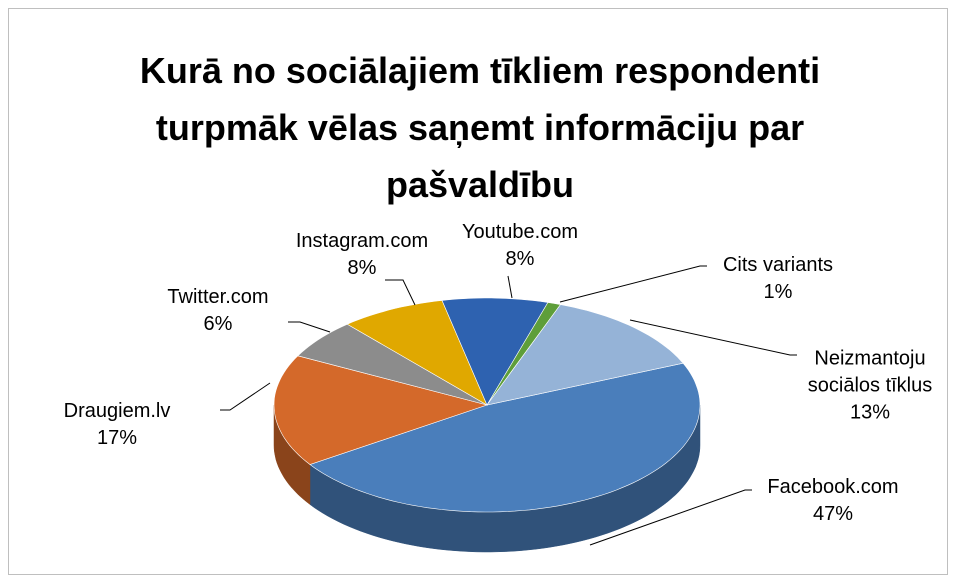 The width and height of the screenshot is (955, 581). What do you see at coordinates (218, 324) in the screenshot?
I see `label-value: 6%` at bounding box center [218, 324].